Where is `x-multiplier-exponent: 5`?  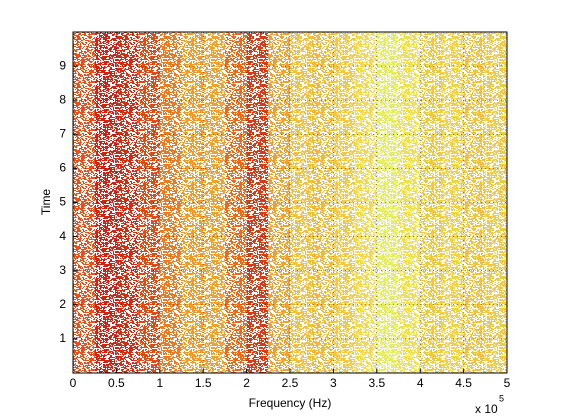 x-multiplier-exponent: 5 is located at coordinates (501, 398).